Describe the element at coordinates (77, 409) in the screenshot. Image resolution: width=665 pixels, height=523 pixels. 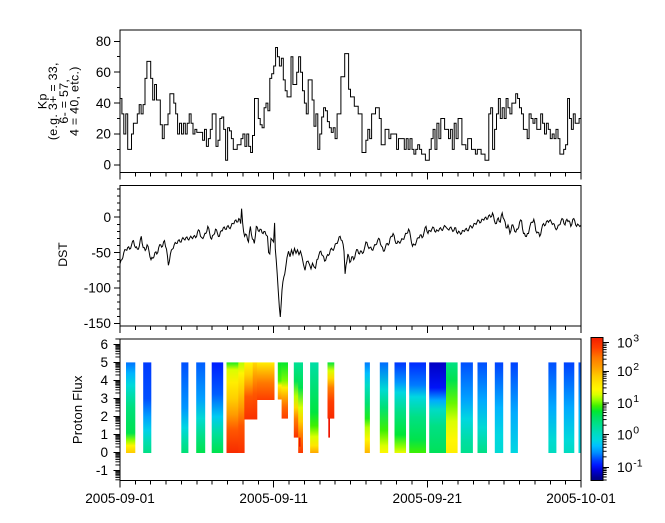
I see `svg-text: Proton Flux` at that location.